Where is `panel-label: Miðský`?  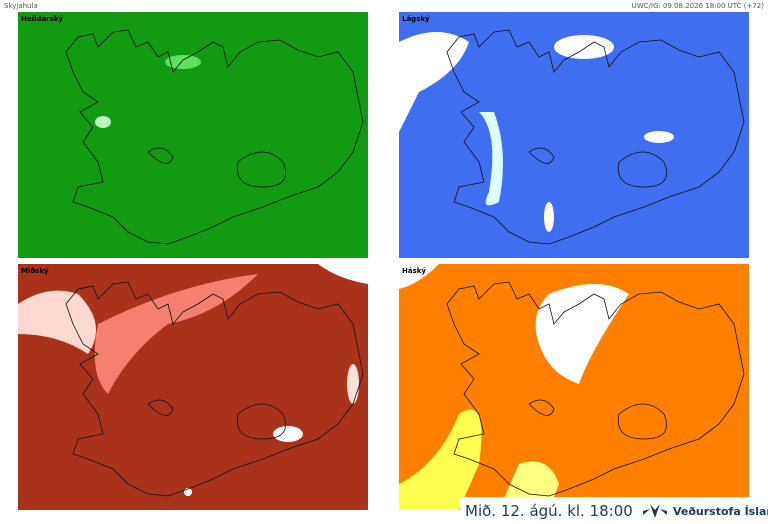 panel-label: Miðský is located at coordinates (35, 270).